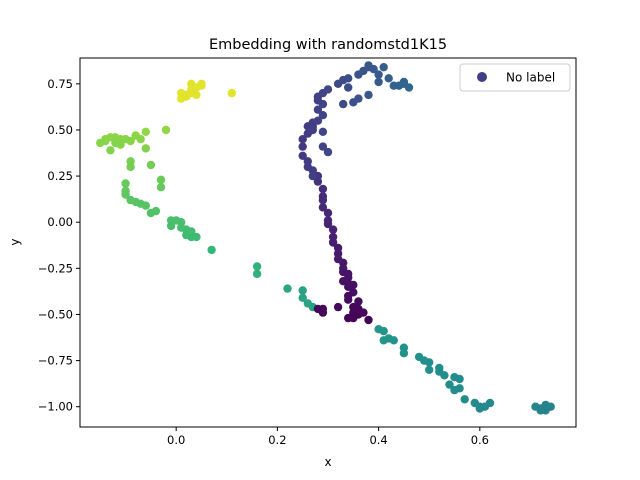 This screenshot has width=640, height=480. What do you see at coordinates (328, 437) in the screenshot?
I see `x-axis-ticks: 0.0 0.2 0.4 0.6` at bounding box center [328, 437].